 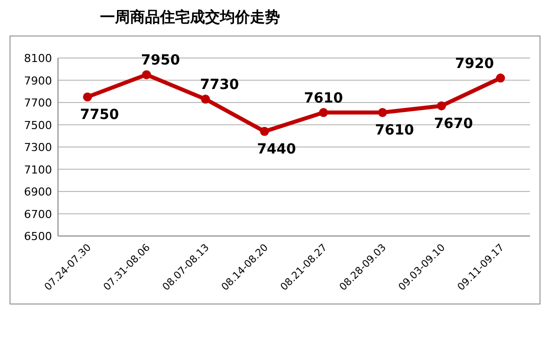 I want to click on y-tick-label: 6900, so click(x=38, y=192).